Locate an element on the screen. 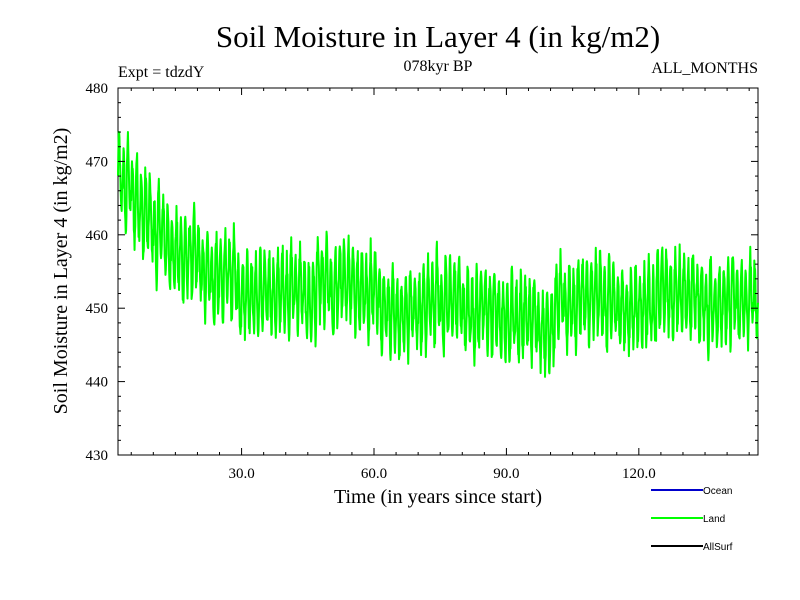 The image size is (800, 600). y-tick-label: 430 is located at coordinates (97, 456).